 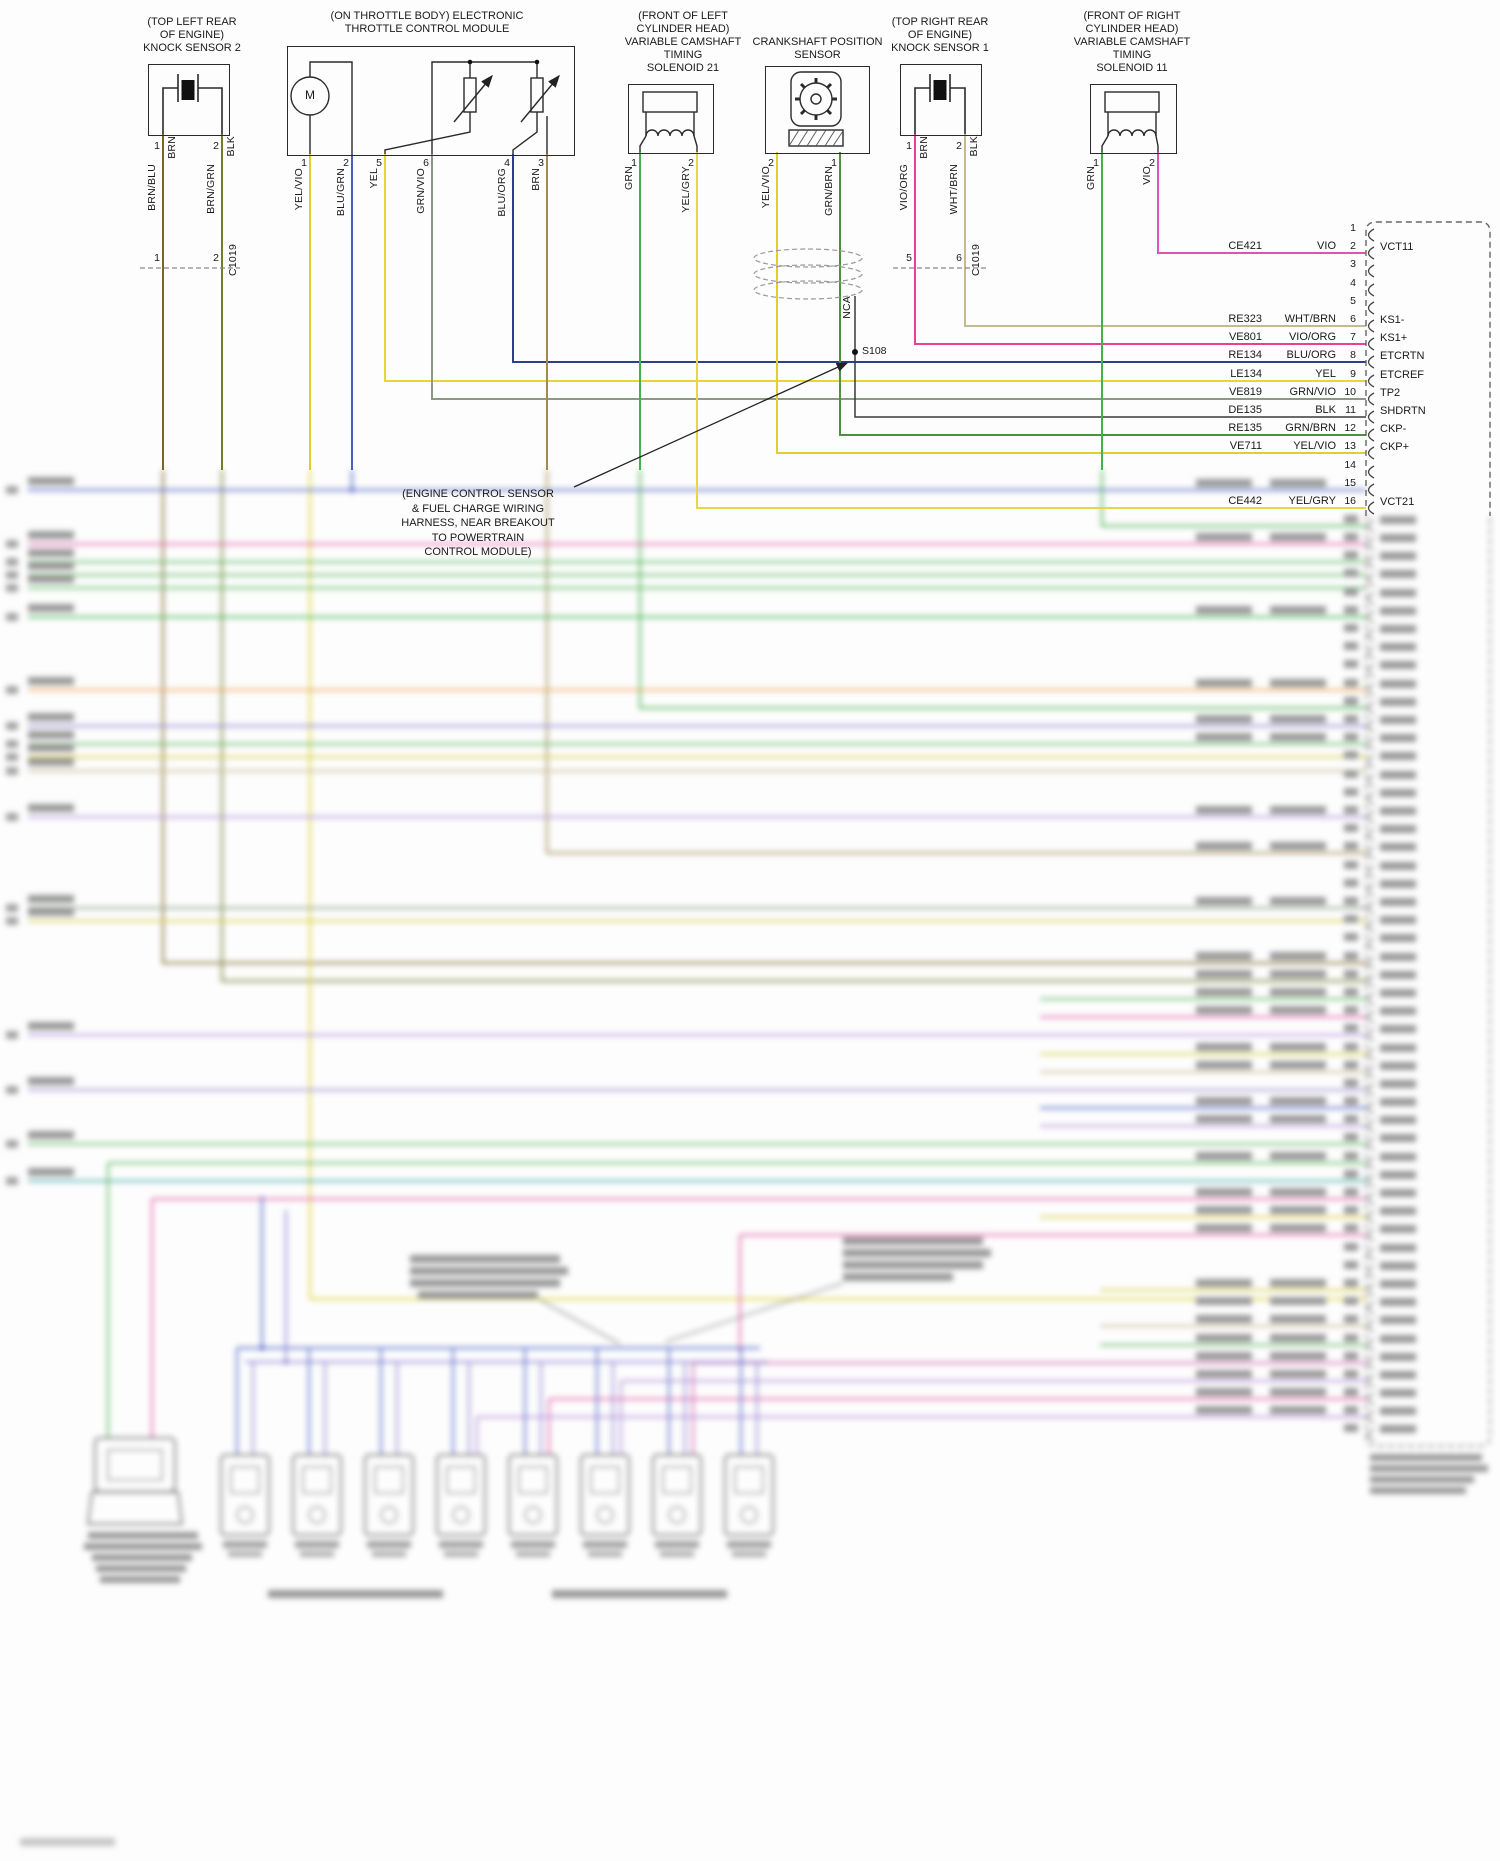 What do you see at coordinates (1350, 501) in the screenshot?
I see `pcm-pin-number: 16` at bounding box center [1350, 501].